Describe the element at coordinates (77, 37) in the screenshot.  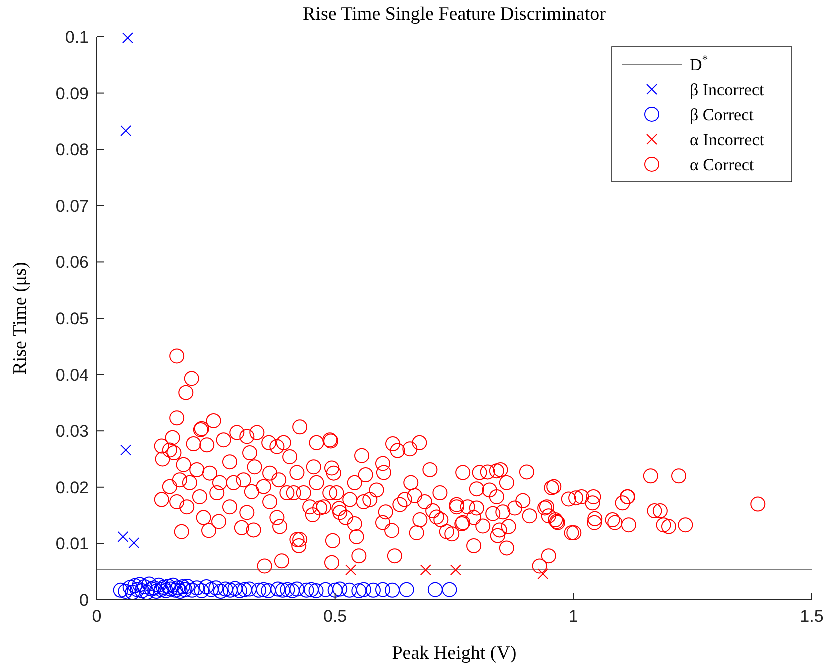
I see `y-tick-label: 0.1` at that location.